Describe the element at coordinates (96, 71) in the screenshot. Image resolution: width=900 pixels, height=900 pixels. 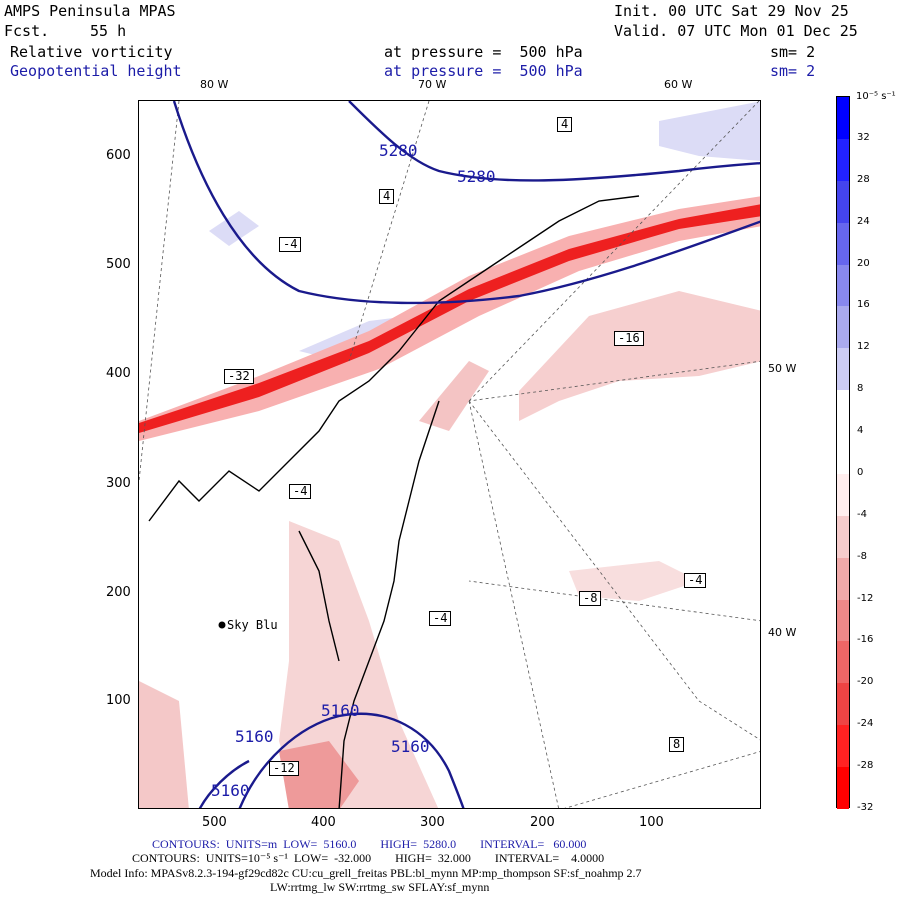
I see `field2-name: Geopotential height` at that location.